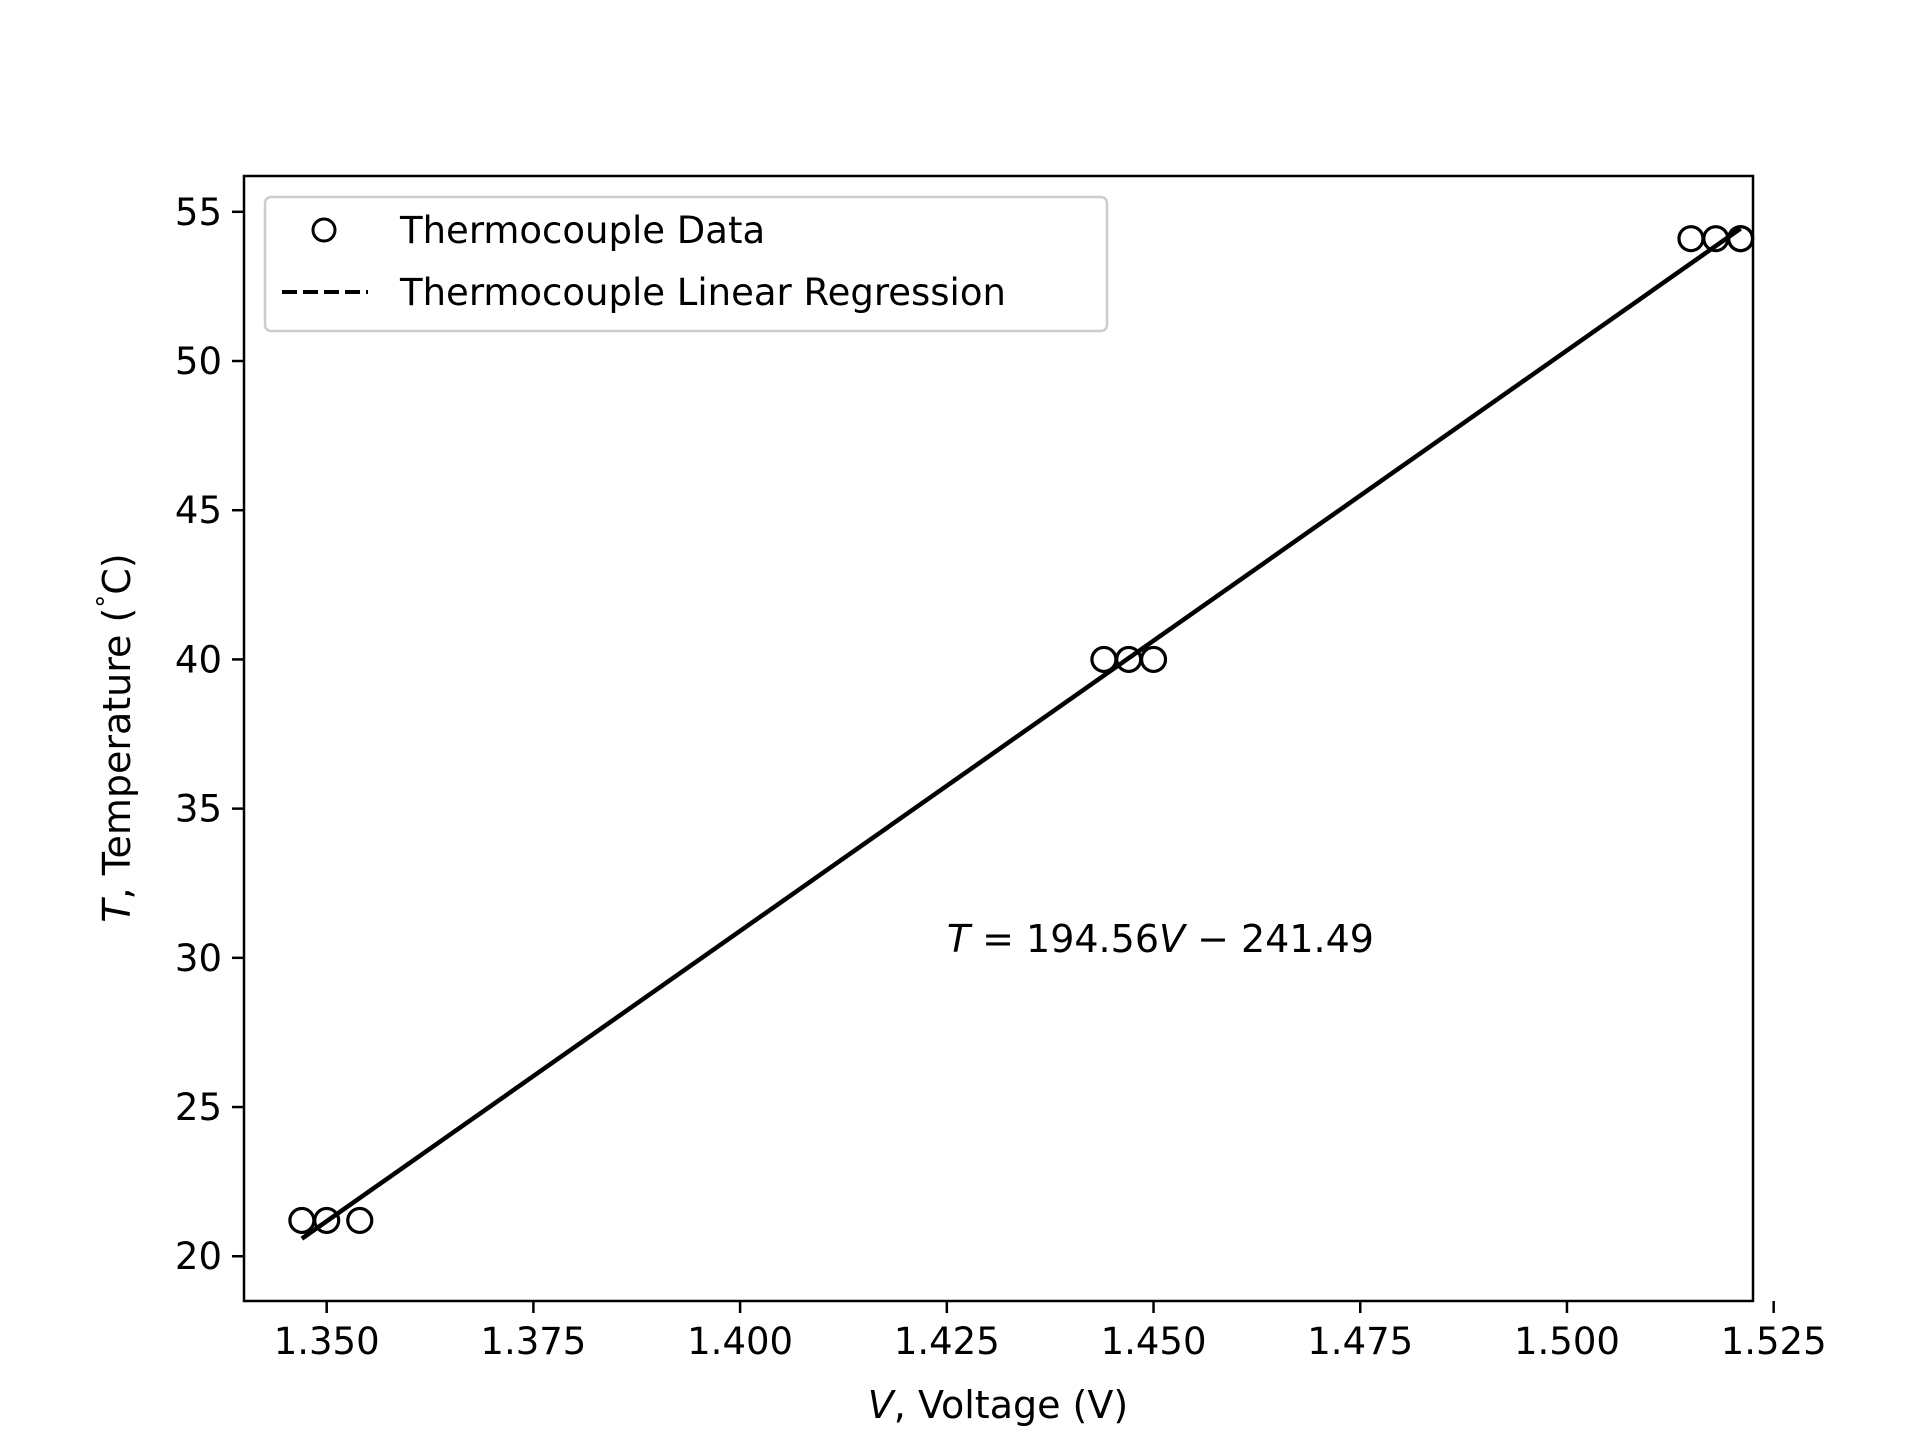 Image resolution: width=1920 pixels, height=1440 pixels. What do you see at coordinates (1050, 1332) in the screenshot?
I see `x-axis: 1.350 1.375 1.400 1.425 1.450 1.475 1.500 1.525` at bounding box center [1050, 1332].